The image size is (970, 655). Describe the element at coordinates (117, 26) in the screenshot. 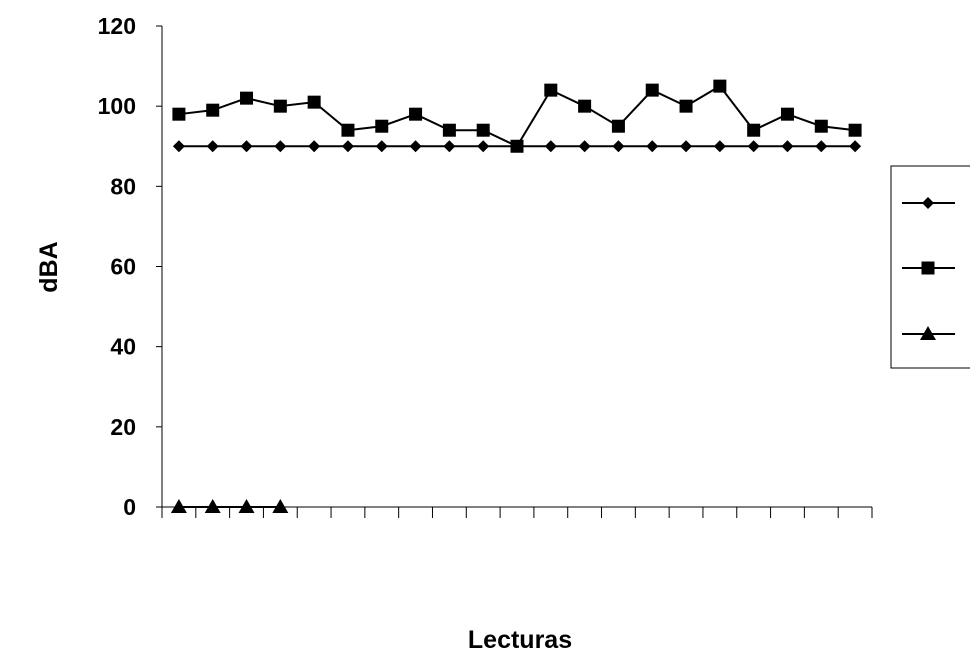

I see `y-tick-label: 120` at that location.